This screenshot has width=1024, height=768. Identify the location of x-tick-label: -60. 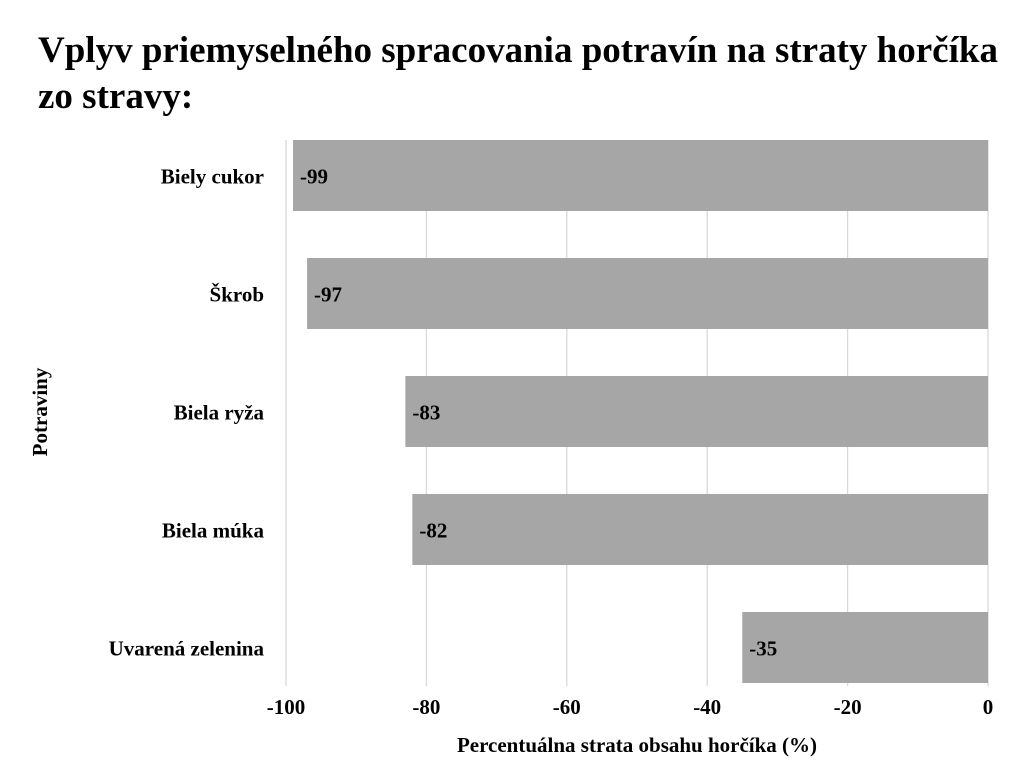
(567, 707).